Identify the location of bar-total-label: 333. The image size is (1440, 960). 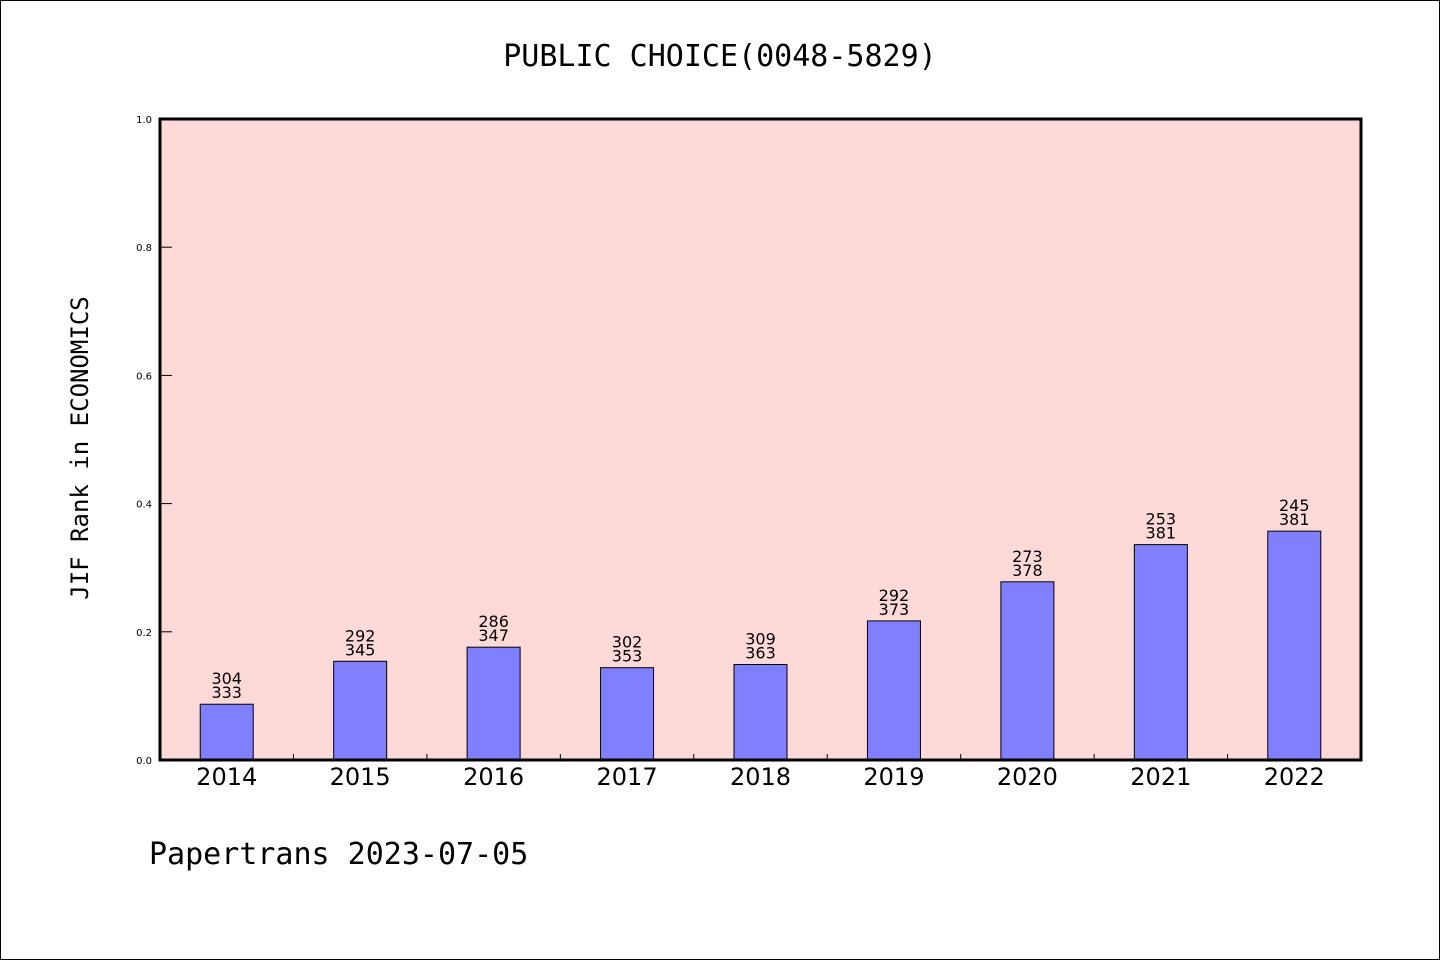
(226, 692).